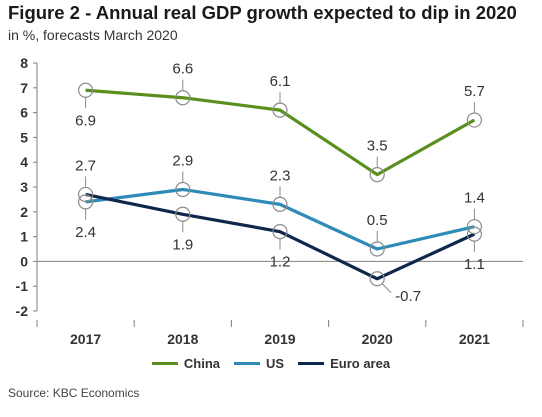 The height and width of the screenshot is (417, 542). Describe the element at coordinates (279, 339) in the screenshot. I see `x-tick-label: 2019` at that location.